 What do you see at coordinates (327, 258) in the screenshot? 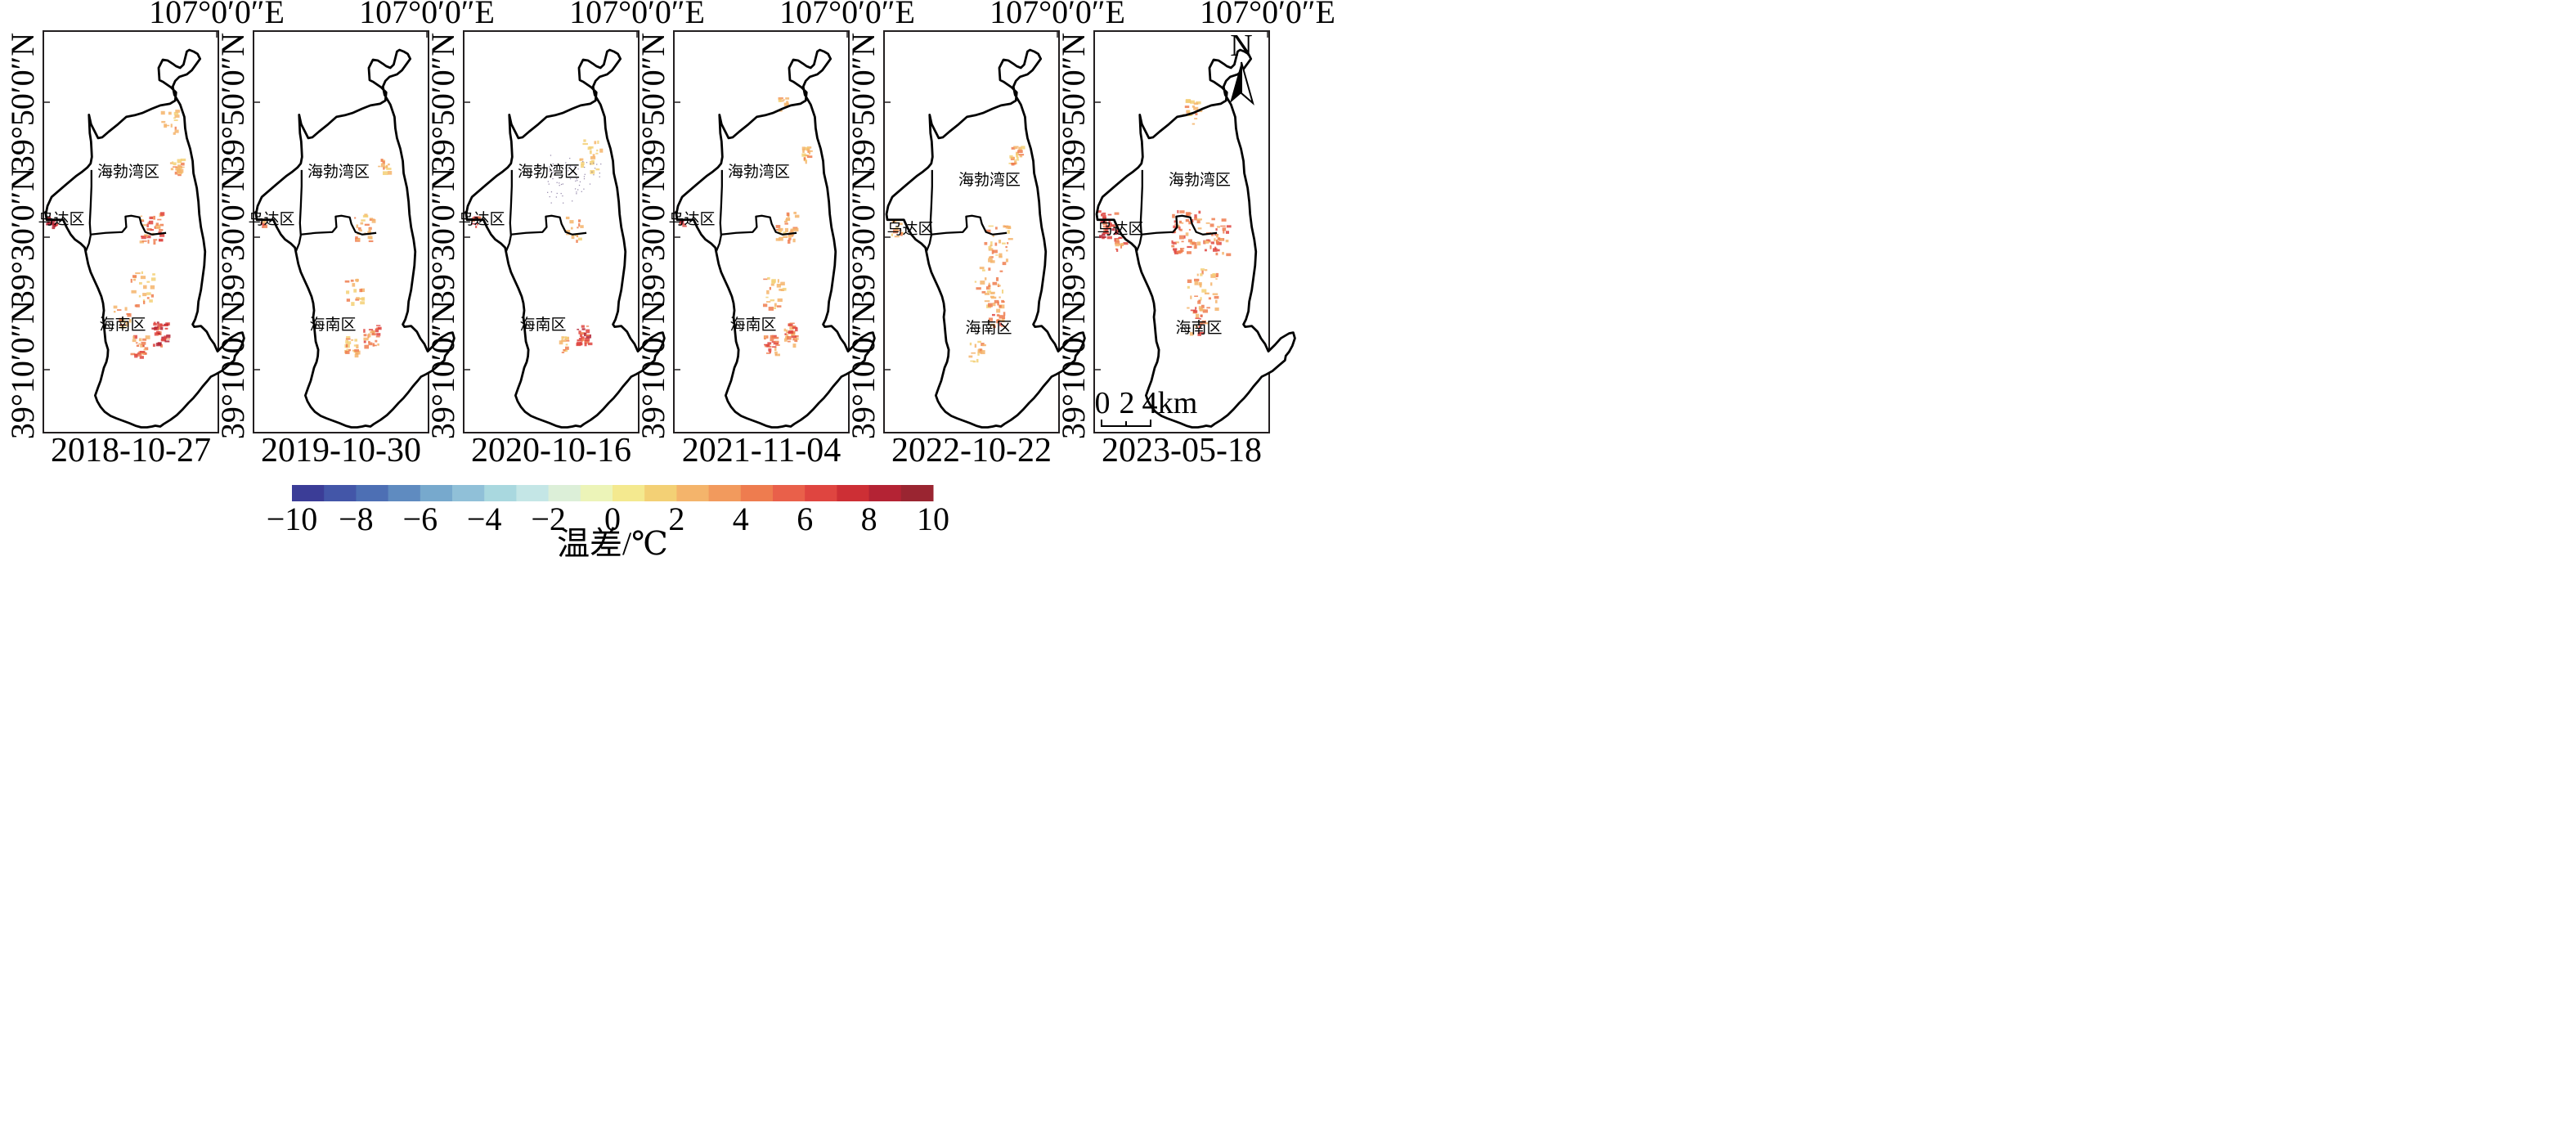
I see `heat-hotspots` at bounding box center [327, 258].